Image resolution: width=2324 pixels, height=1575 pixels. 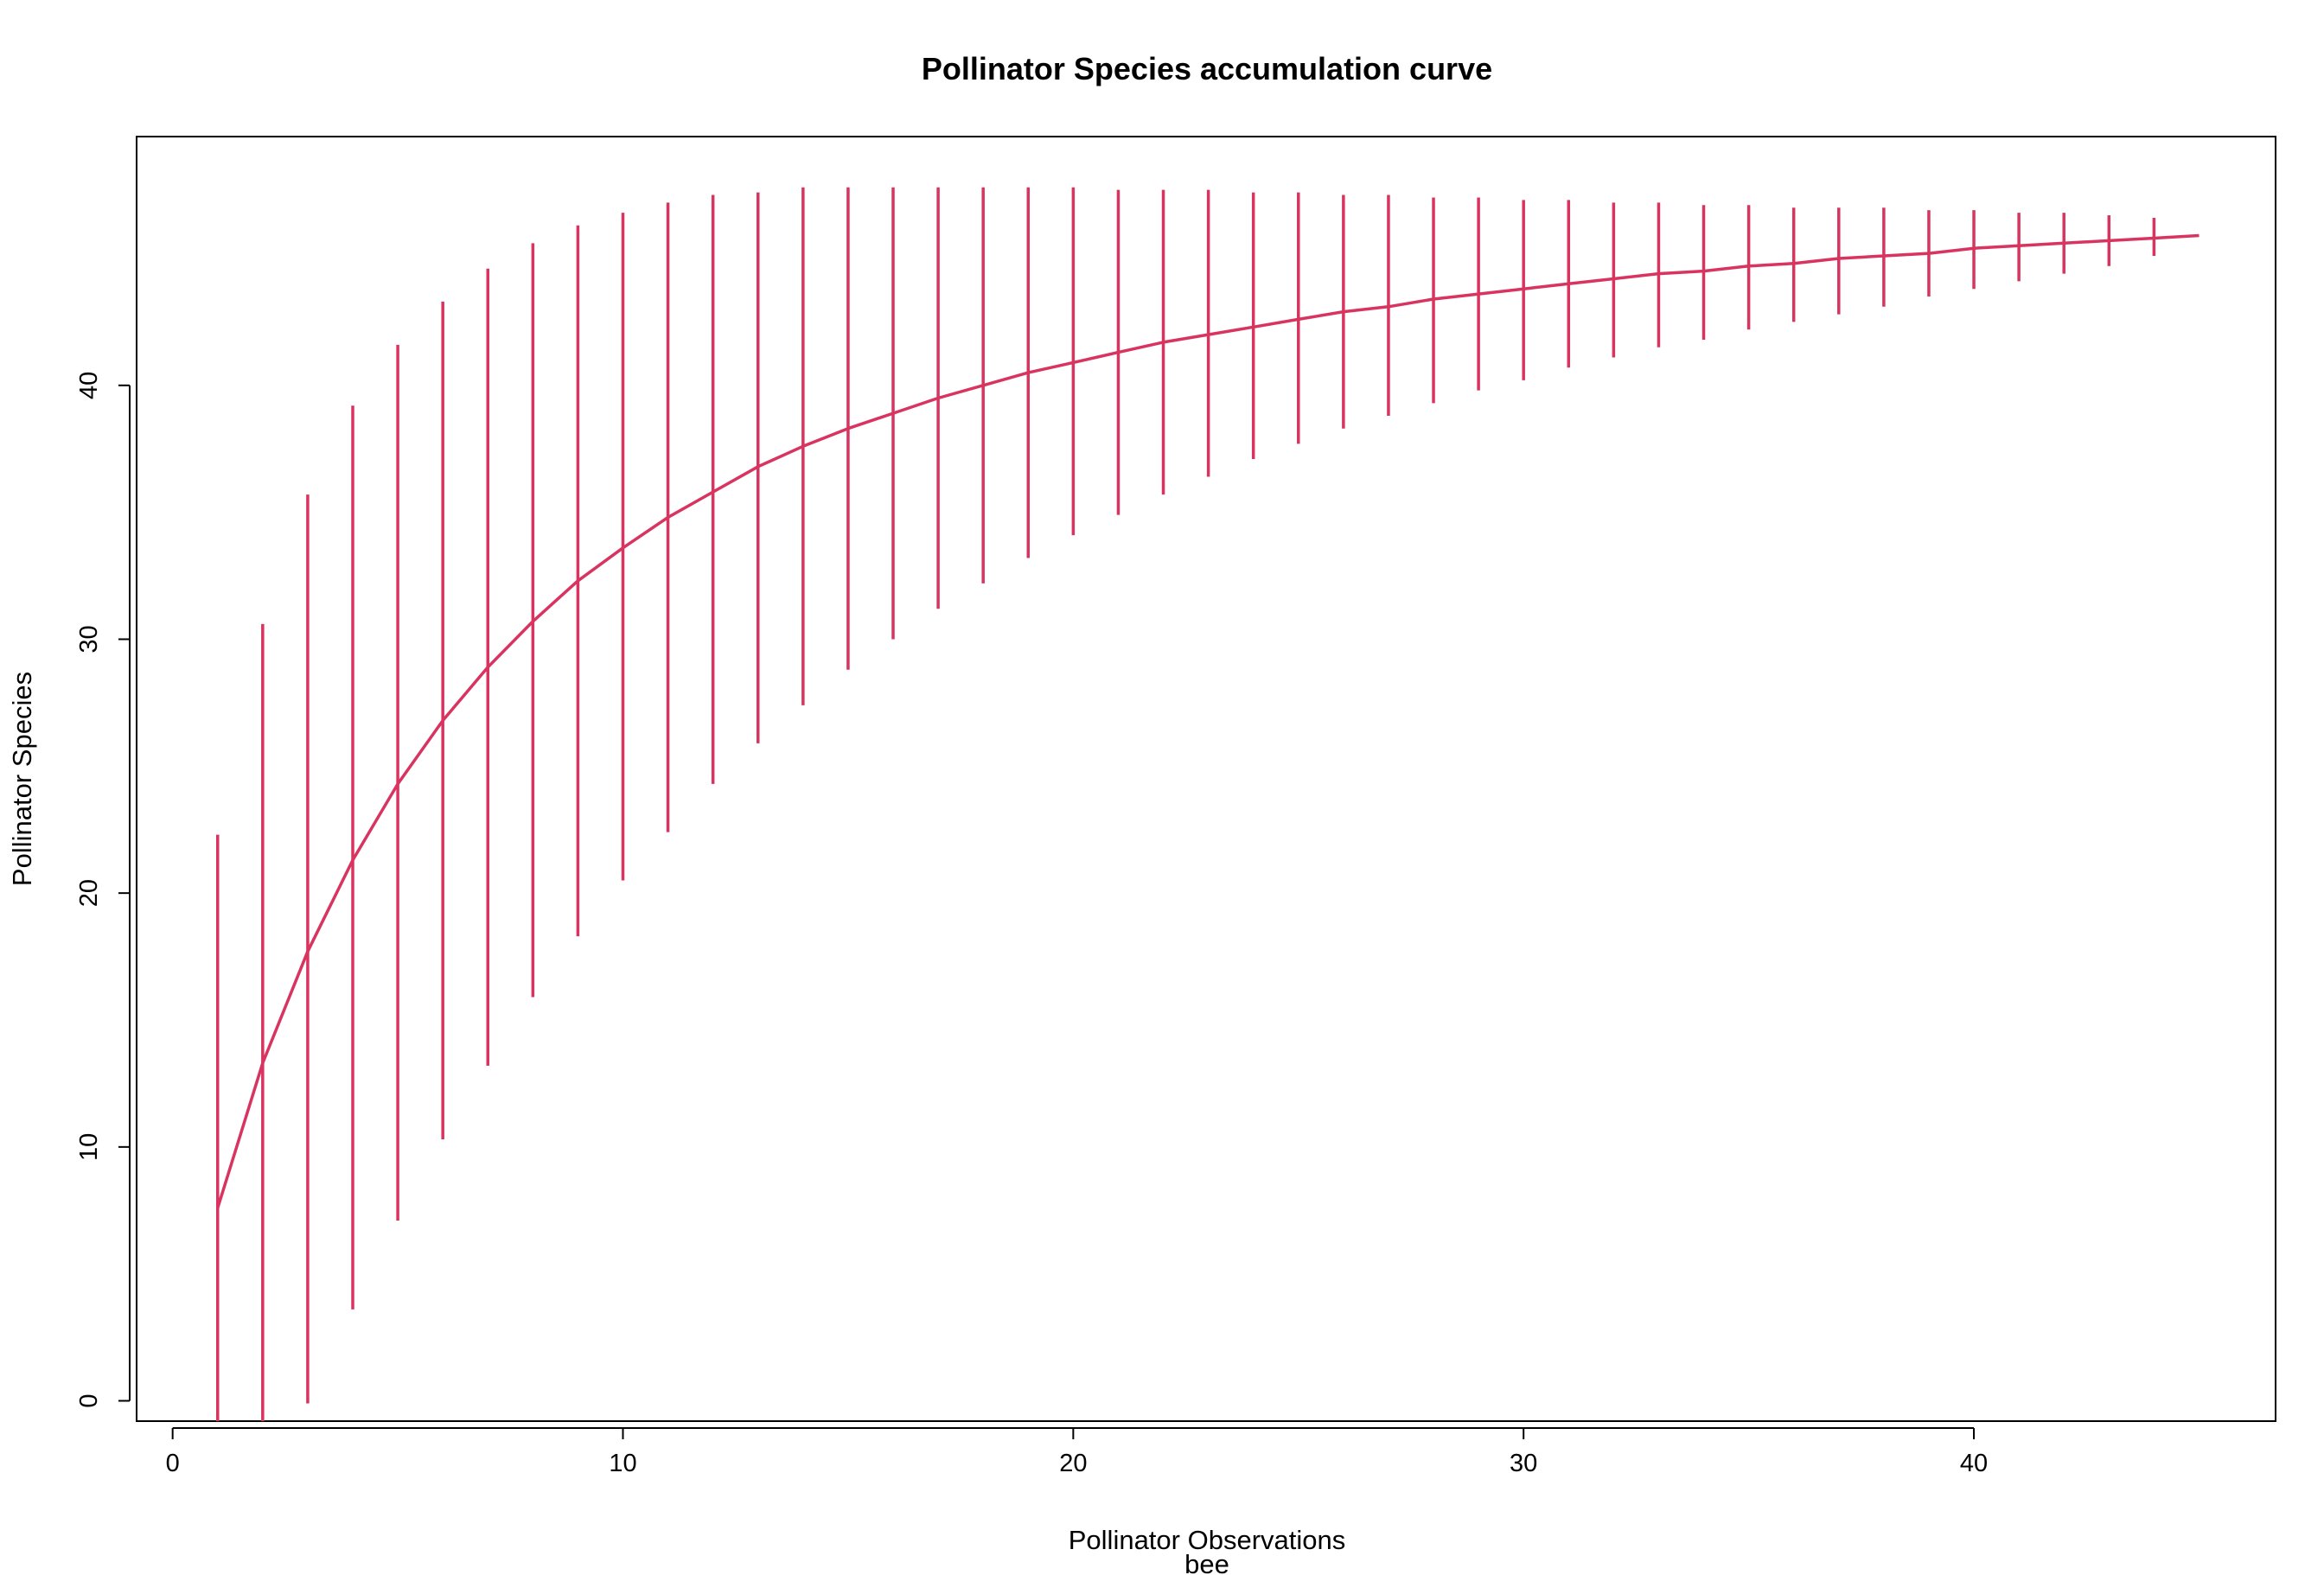 What do you see at coordinates (89, 893) in the screenshot?
I see `y-tick-label: 20` at bounding box center [89, 893].